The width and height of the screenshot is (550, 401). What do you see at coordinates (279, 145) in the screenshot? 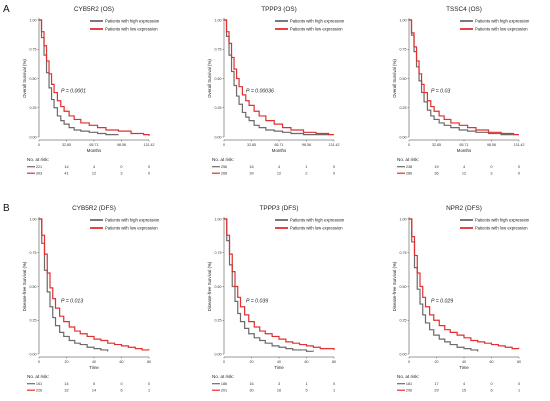
I see `x-tick-label: 65.71` at bounding box center [279, 145].